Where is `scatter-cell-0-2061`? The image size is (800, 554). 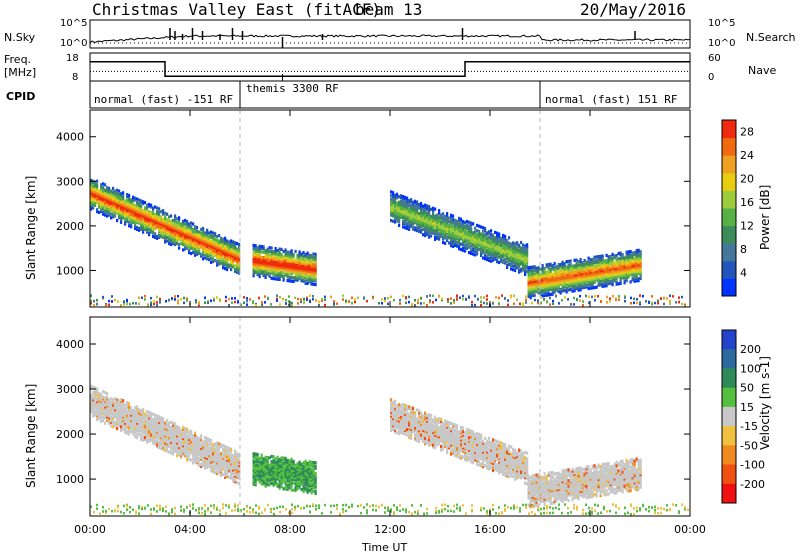 scatter-cell-0-2061 is located at coordinates (457, 239).